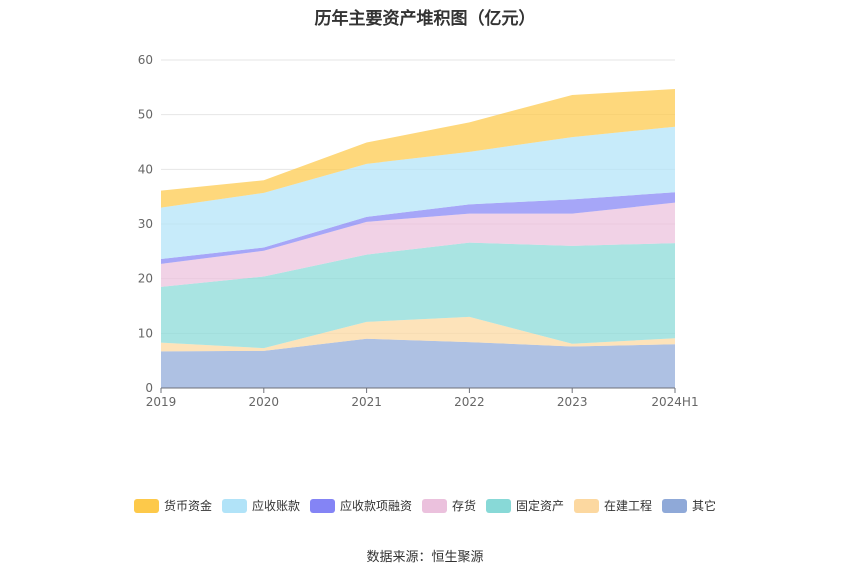 The image size is (850, 575). I want to click on chart-legend: 货币资金 应收账款 应收款项融资 存货 固定资产 在建工程 其它, so click(425, 505).